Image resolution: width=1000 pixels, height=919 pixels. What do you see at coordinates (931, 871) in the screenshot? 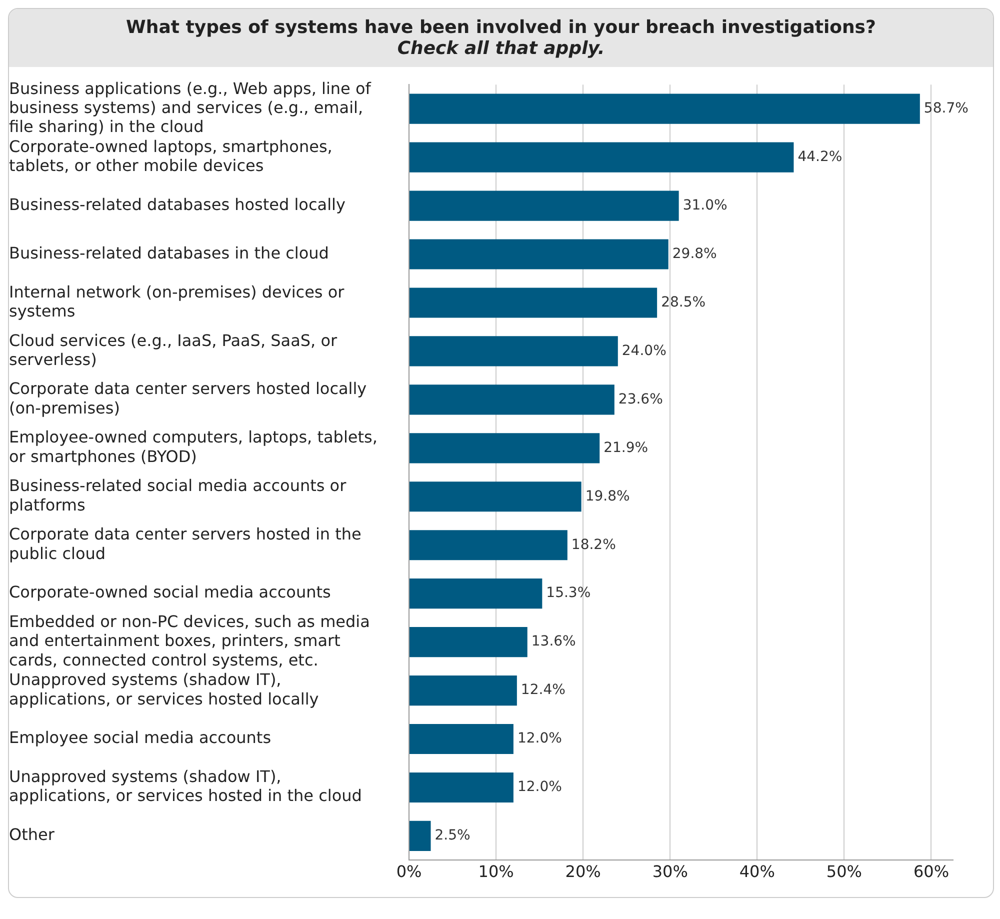
I see `x-tick-label: 60%` at bounding box center [931, 871].